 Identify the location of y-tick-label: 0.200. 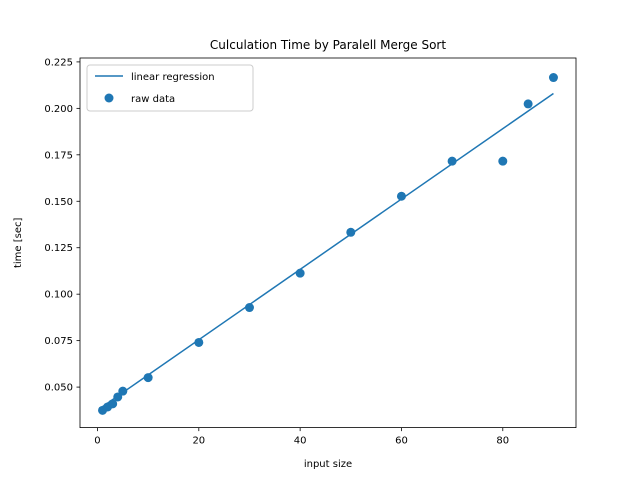
(58, 109).